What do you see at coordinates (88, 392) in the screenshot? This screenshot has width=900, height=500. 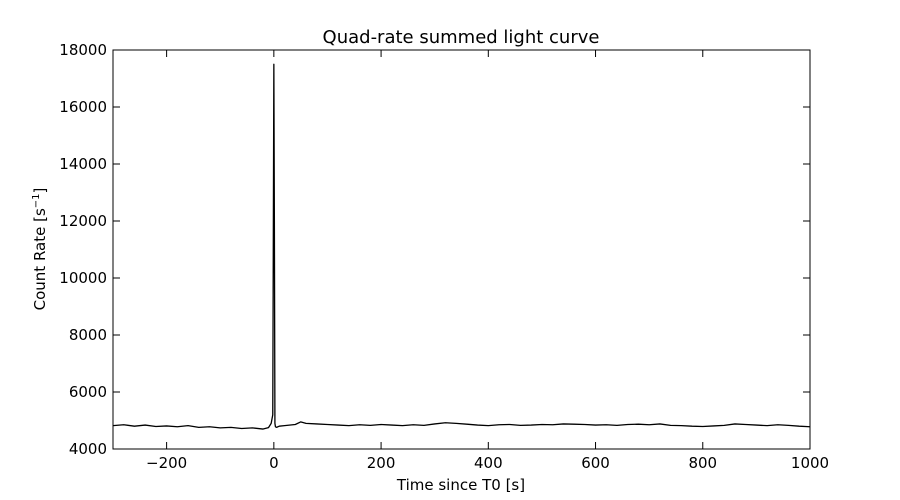 I see `y-tick-label: 6000` at bounding box center [88, 392].